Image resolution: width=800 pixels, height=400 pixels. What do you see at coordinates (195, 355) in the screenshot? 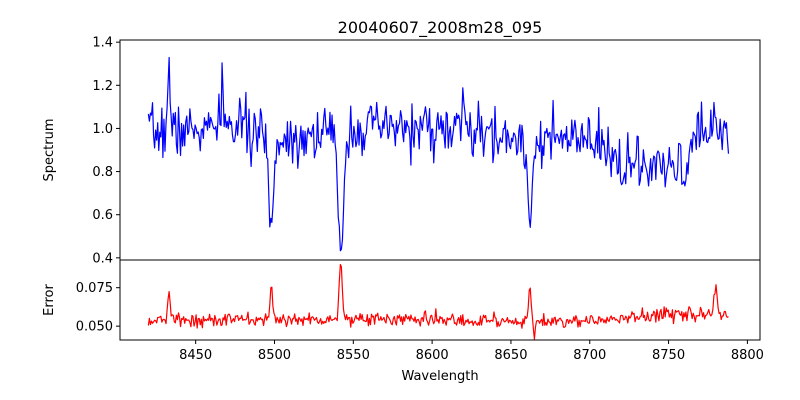
I see `x-tick-label: 8450` at bounding box center [195, 355].